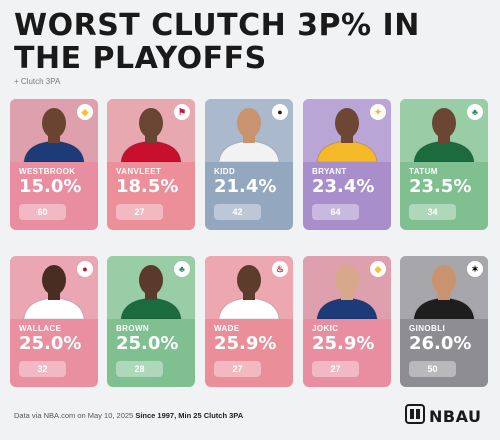 The image size is (500, 440). What do you see at coordinates (325, 328) in the screenshot?
I see `player-name: JOKIC` at bounding box center [325, 328].